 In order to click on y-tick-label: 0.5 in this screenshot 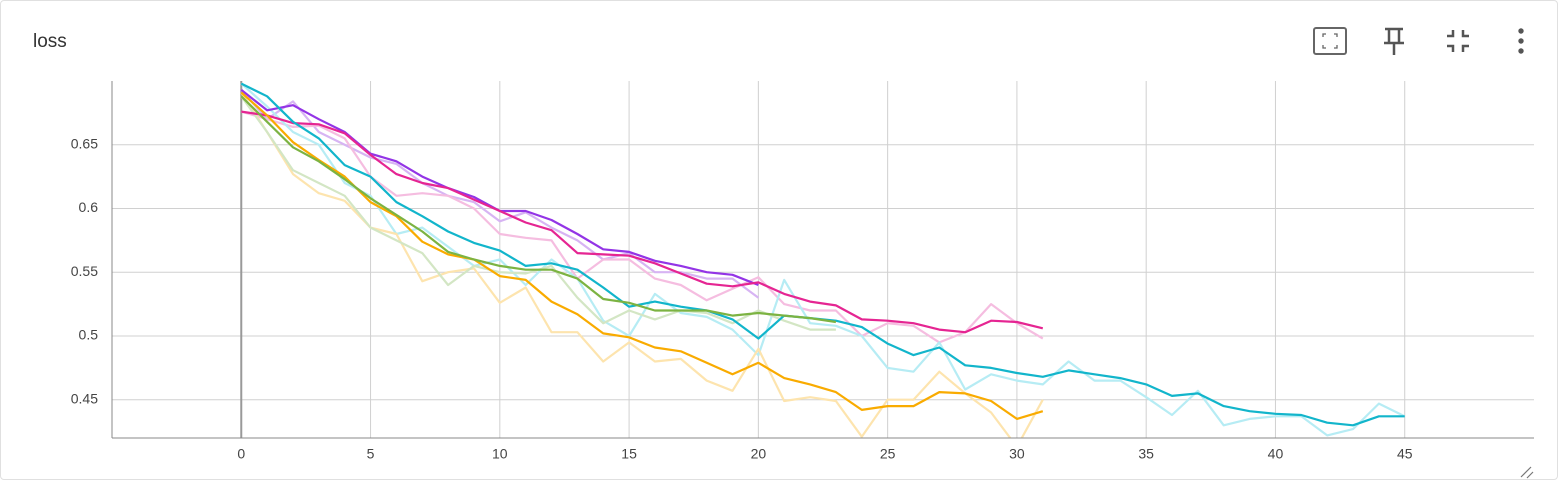, I will do `click(89, 335)`.